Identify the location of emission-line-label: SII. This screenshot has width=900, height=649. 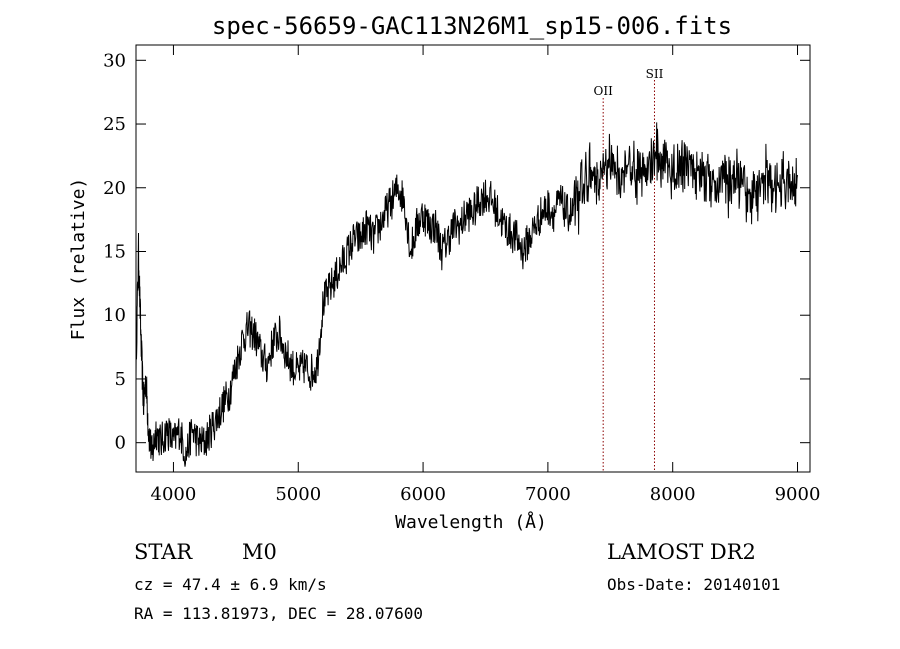
(655, 74).